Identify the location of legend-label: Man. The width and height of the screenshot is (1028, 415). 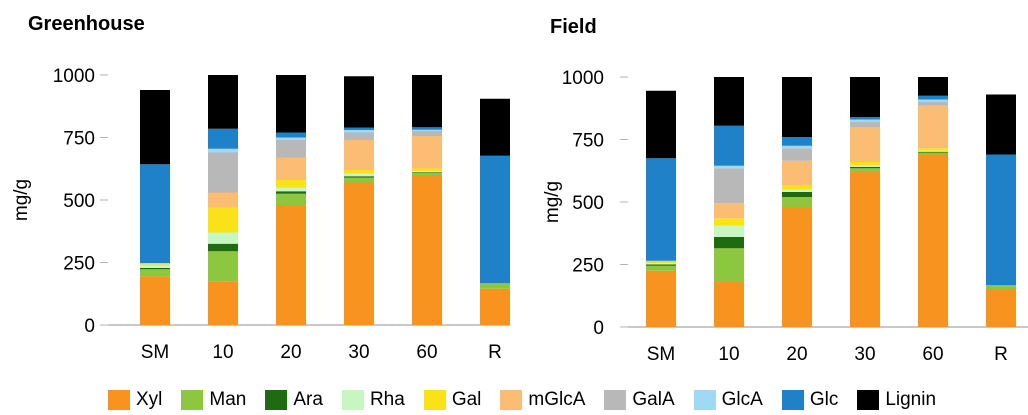
(228, 399).